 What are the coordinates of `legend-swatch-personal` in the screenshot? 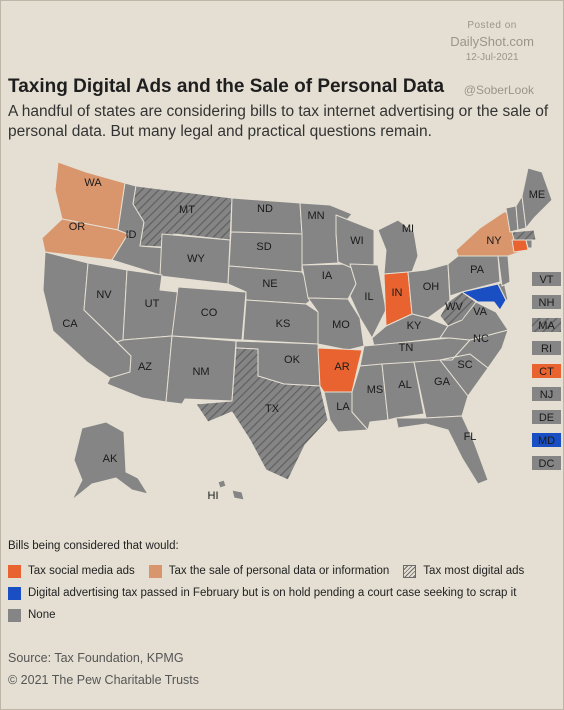 It's located at (155, 571).